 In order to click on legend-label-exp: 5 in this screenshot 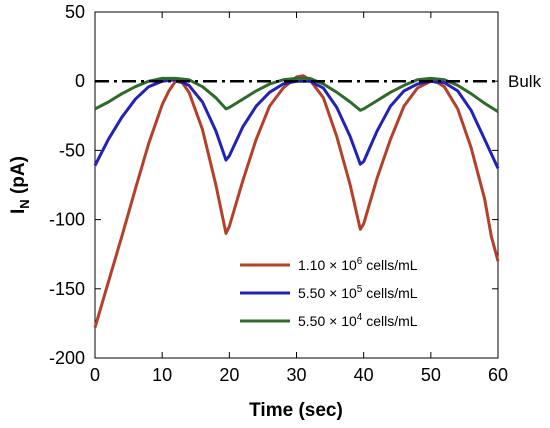, I will do `click(360, 289)`.